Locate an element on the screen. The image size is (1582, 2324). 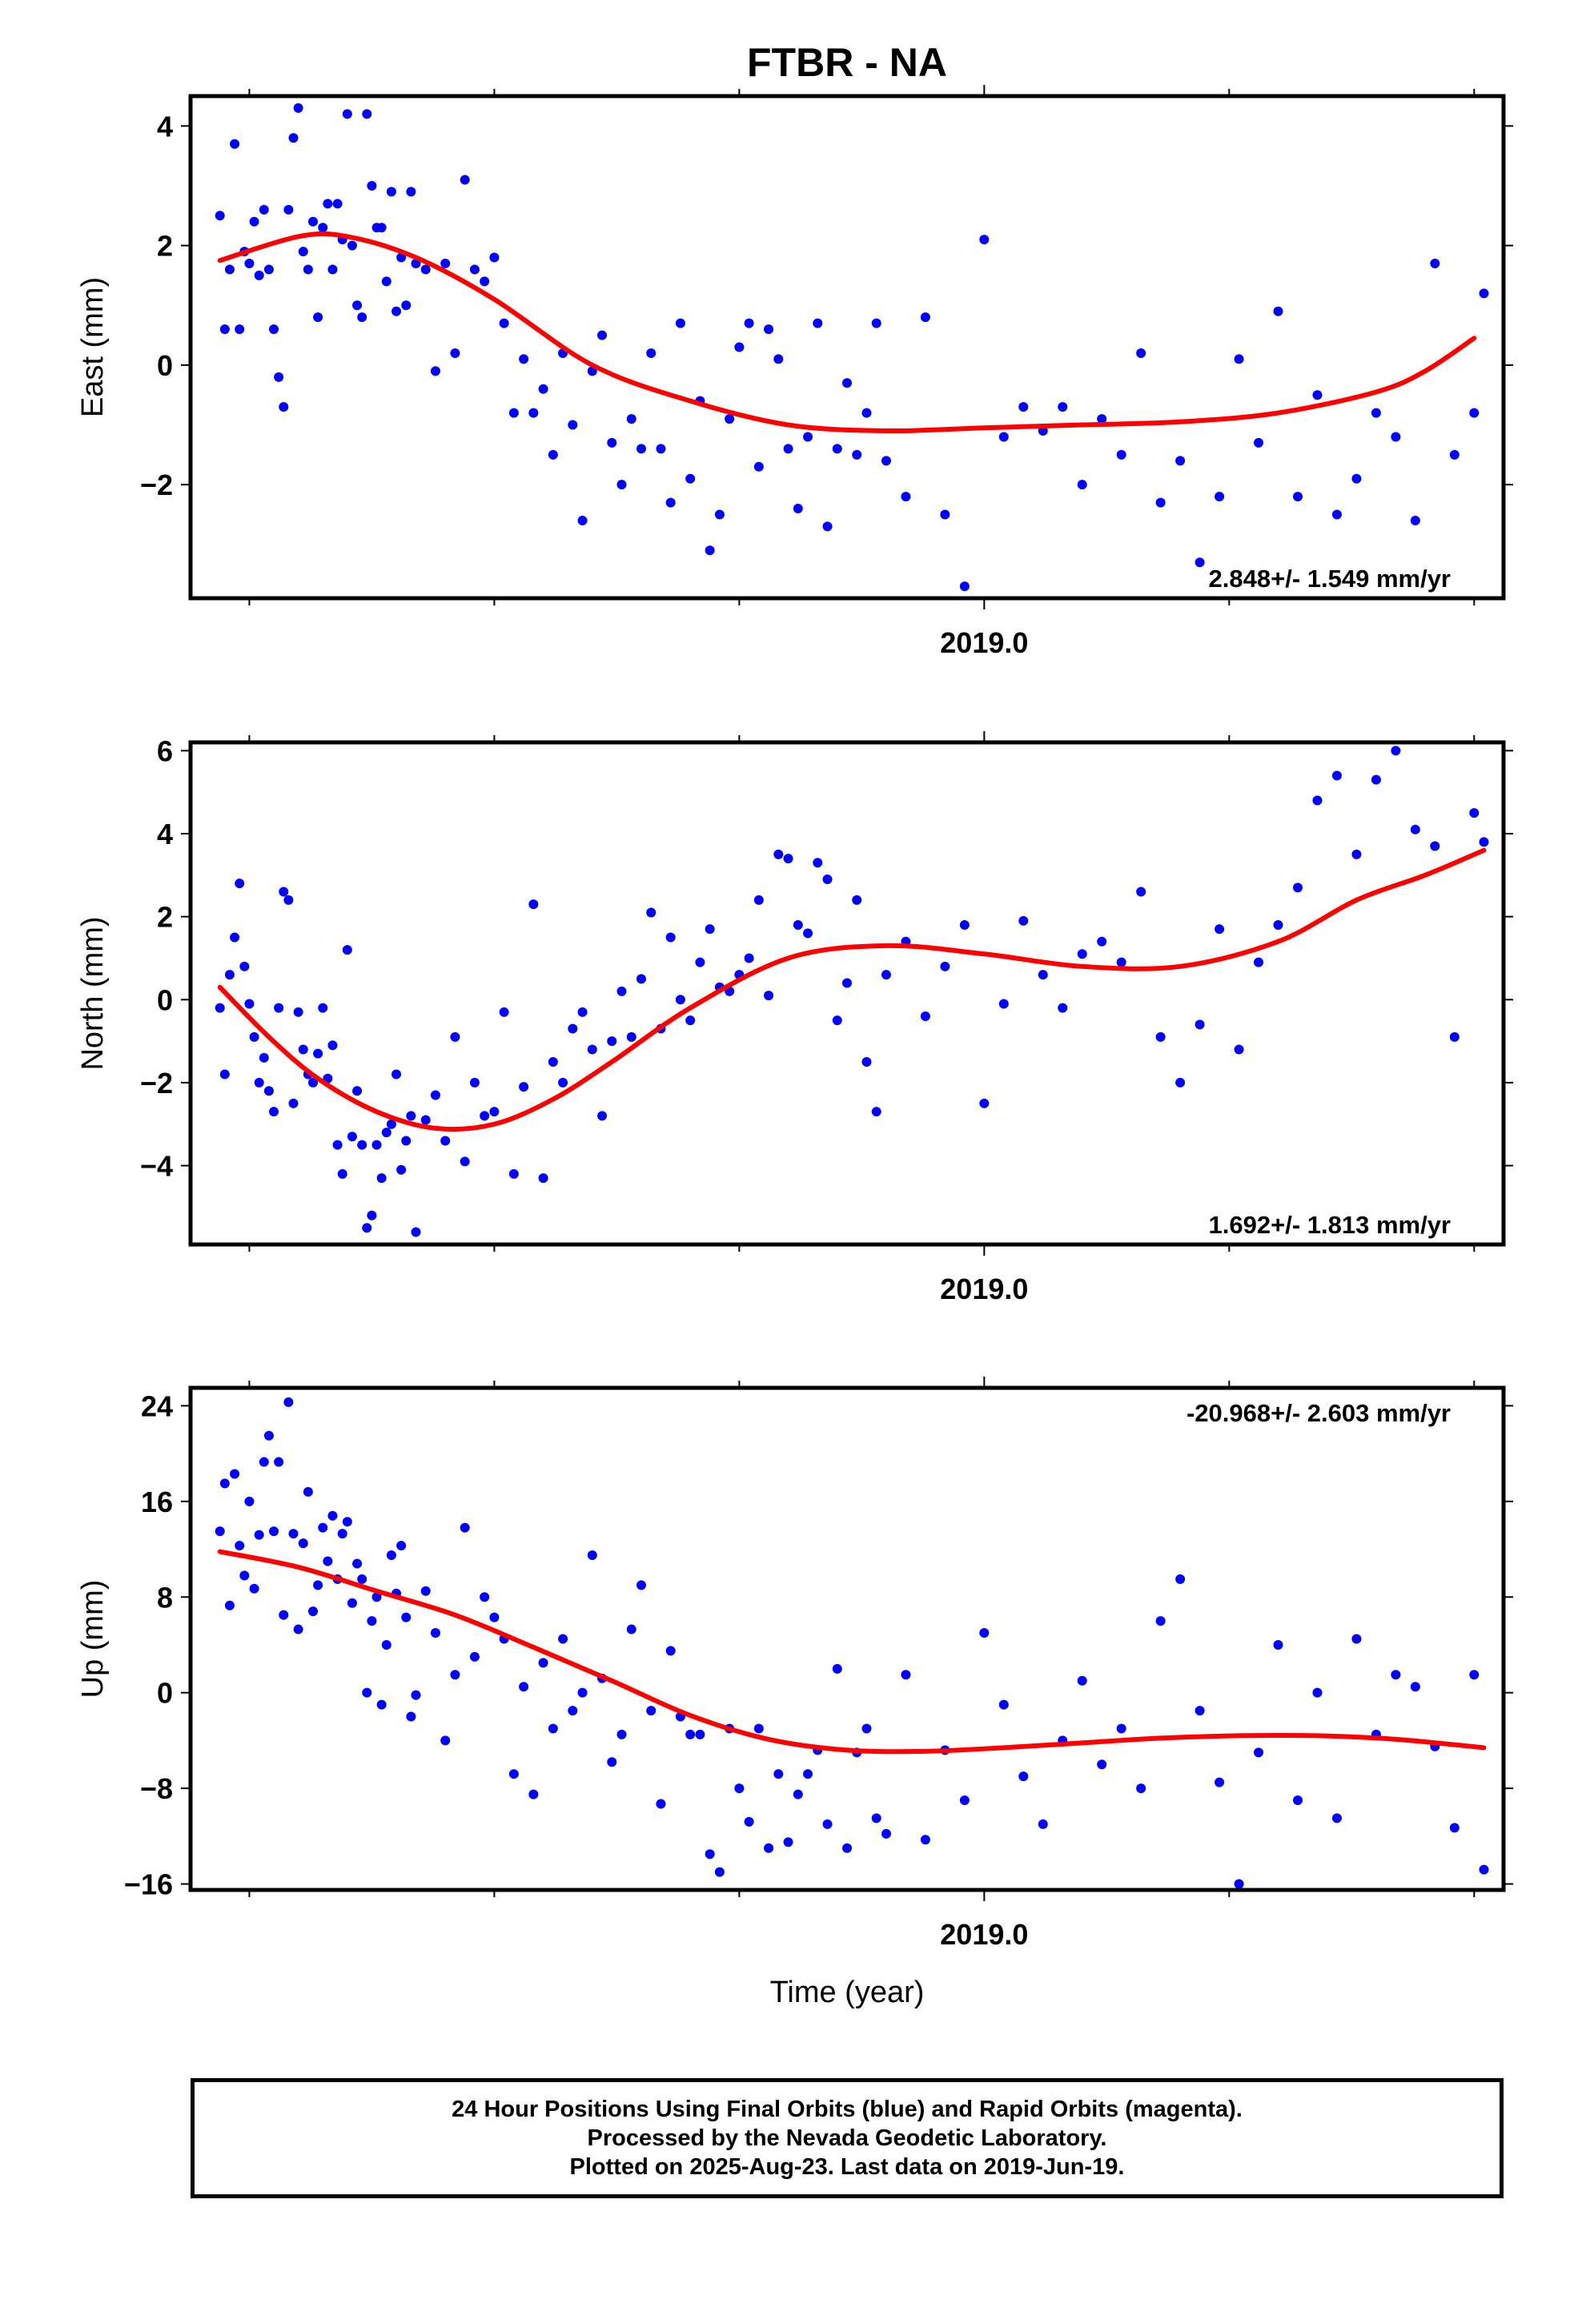
y-tick-label: −2 is located at coordinates (156, 1083).